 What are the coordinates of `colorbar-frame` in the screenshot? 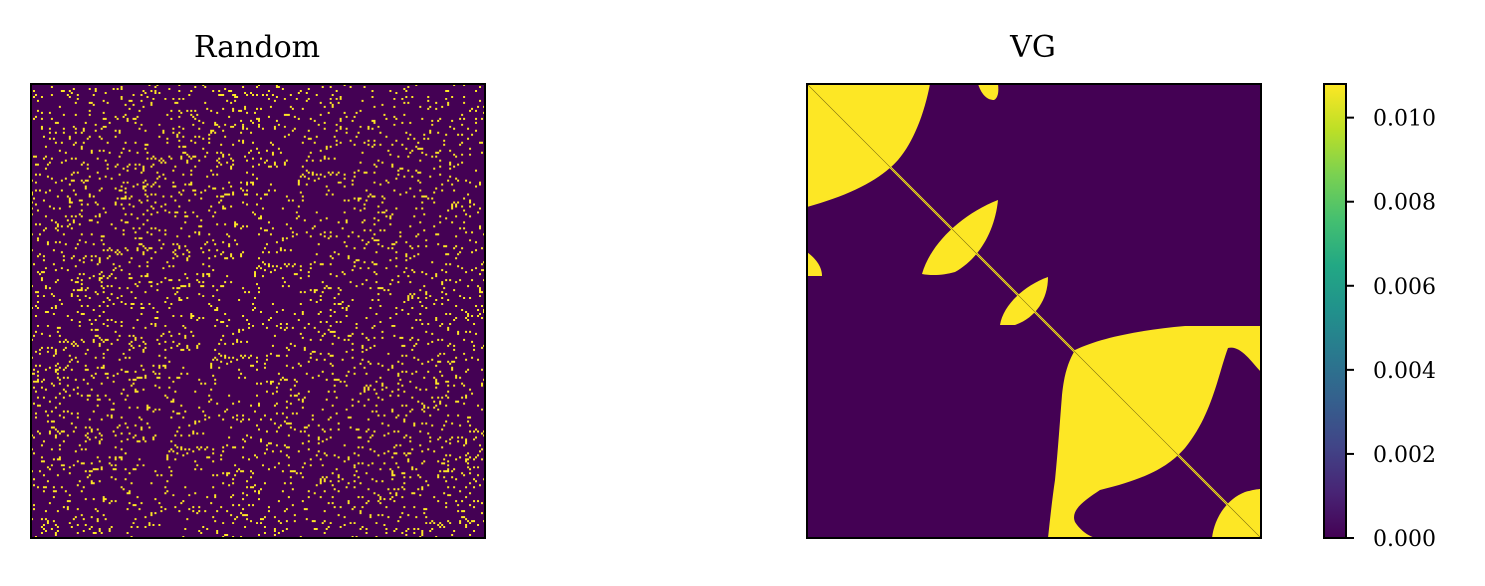 It's located at (1335, 311).